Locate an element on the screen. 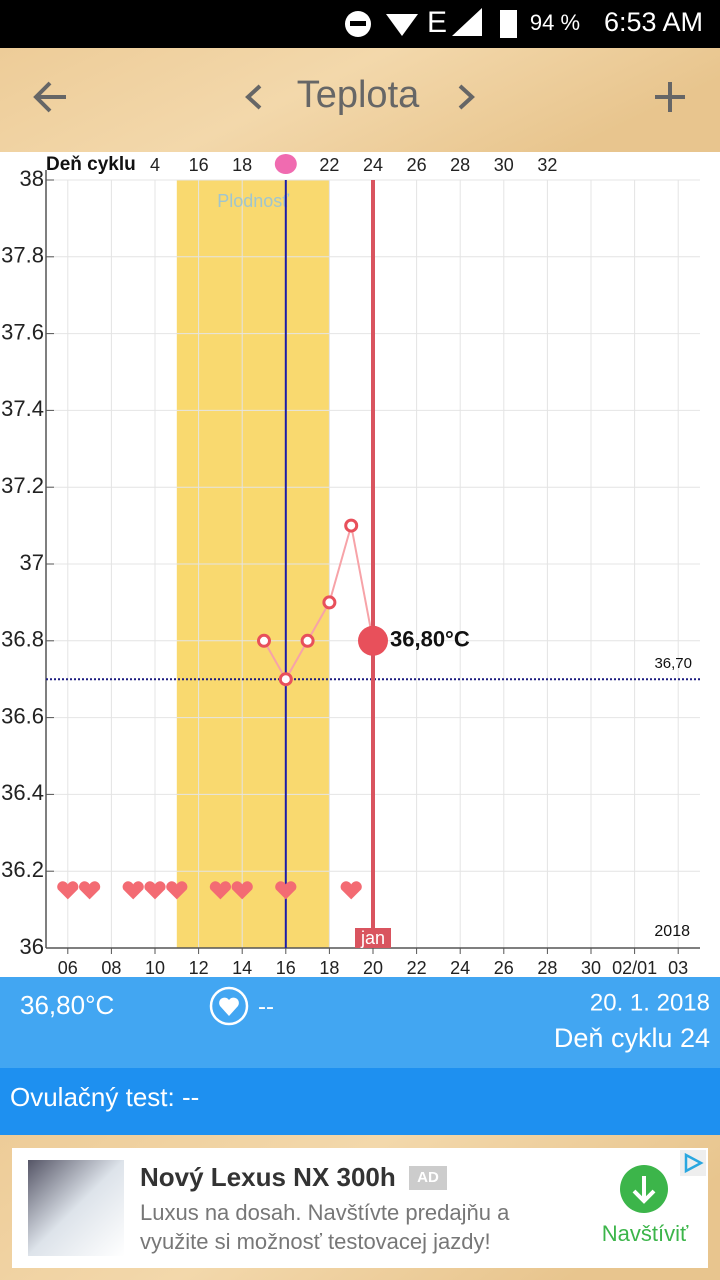 The width and height of the screenshot is (720, 1280). ad-badge: AD is located at coordinates (428, 1177).